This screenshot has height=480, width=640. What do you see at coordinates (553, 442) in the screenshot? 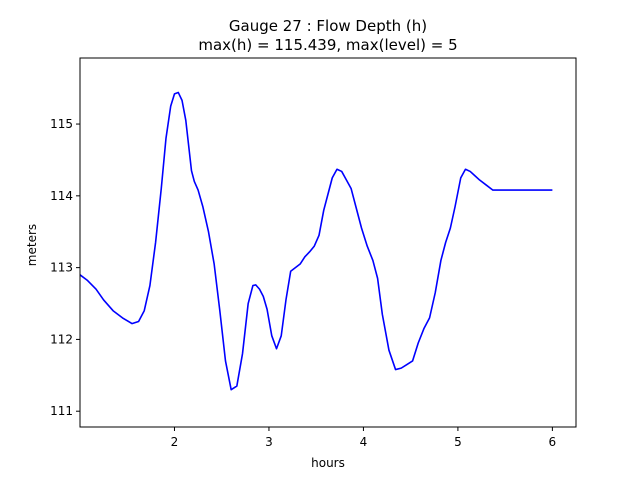
I see `x-tick-label: 6` at bounding box center [553, 442].